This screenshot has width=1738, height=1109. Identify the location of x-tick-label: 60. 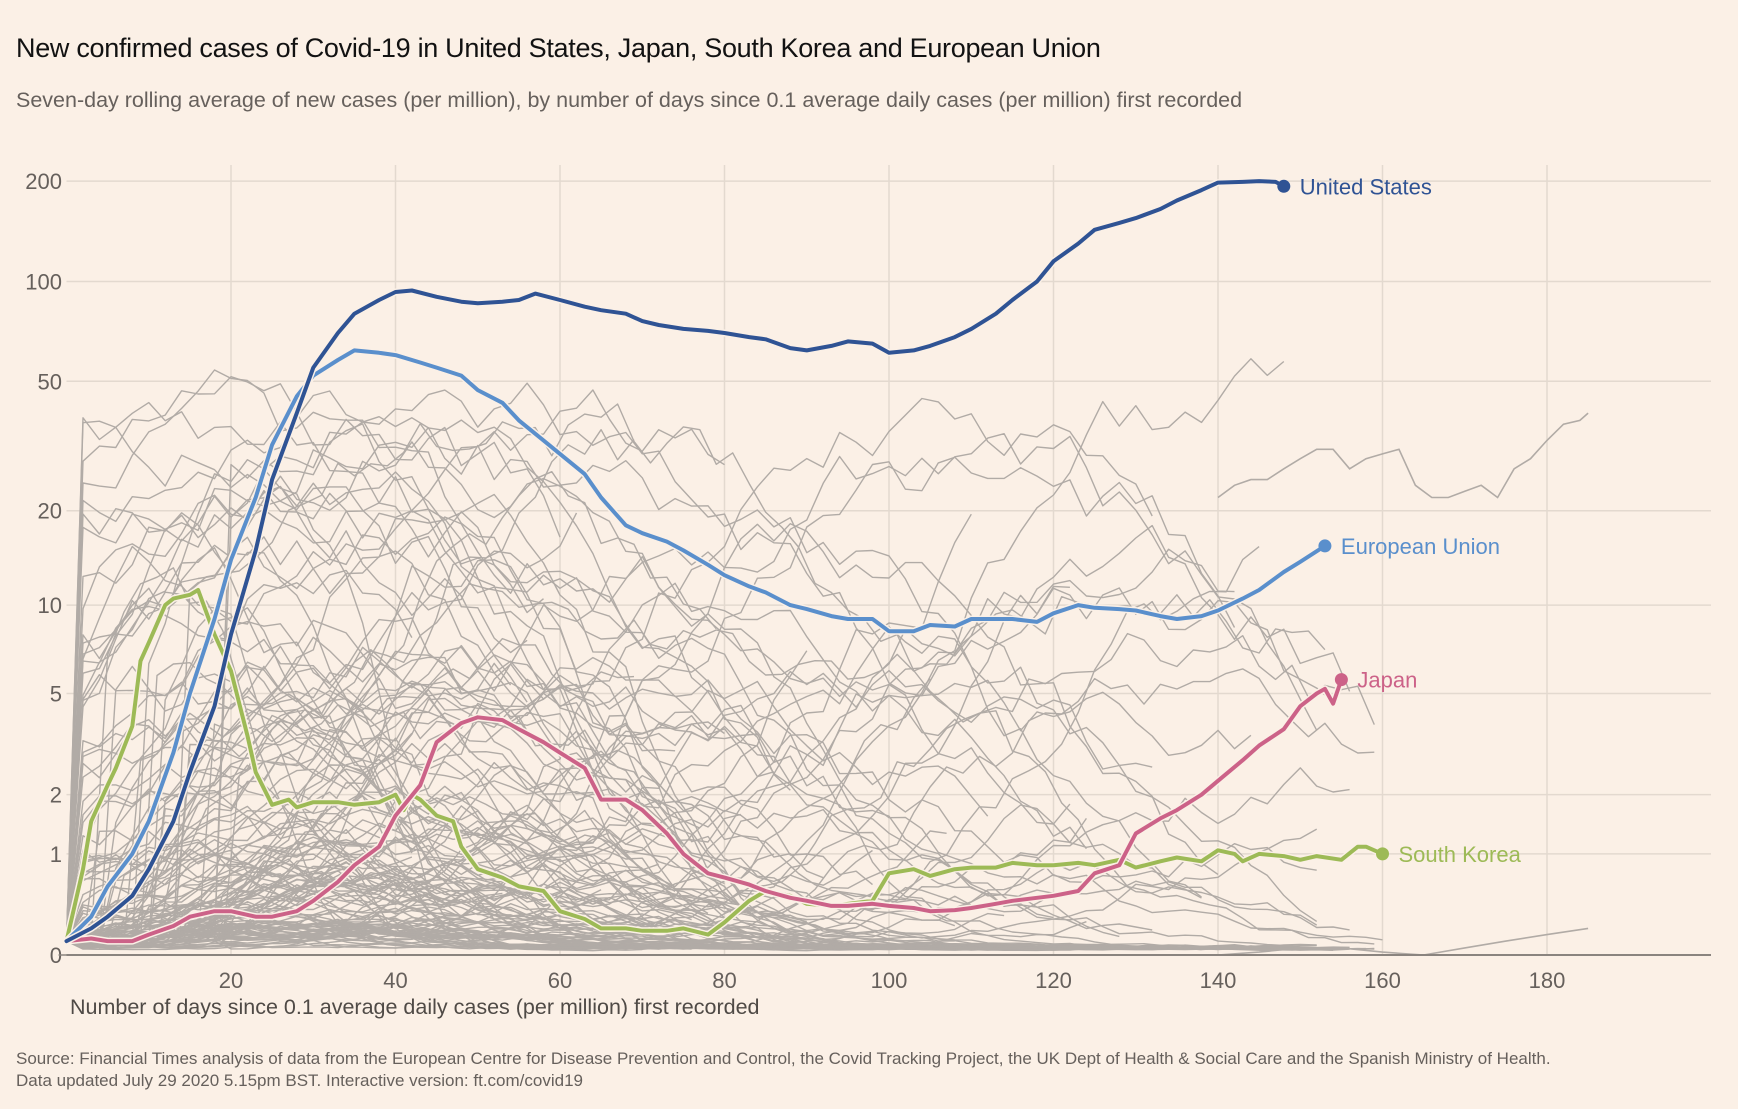
(560, 980).